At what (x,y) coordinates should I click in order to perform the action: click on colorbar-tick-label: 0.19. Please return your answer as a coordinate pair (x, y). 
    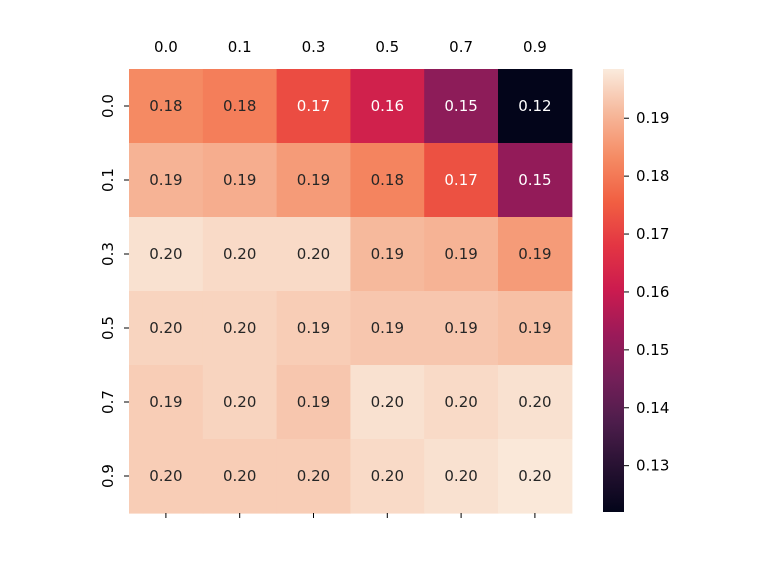
    Looking at the image, I should click on (652, 118).